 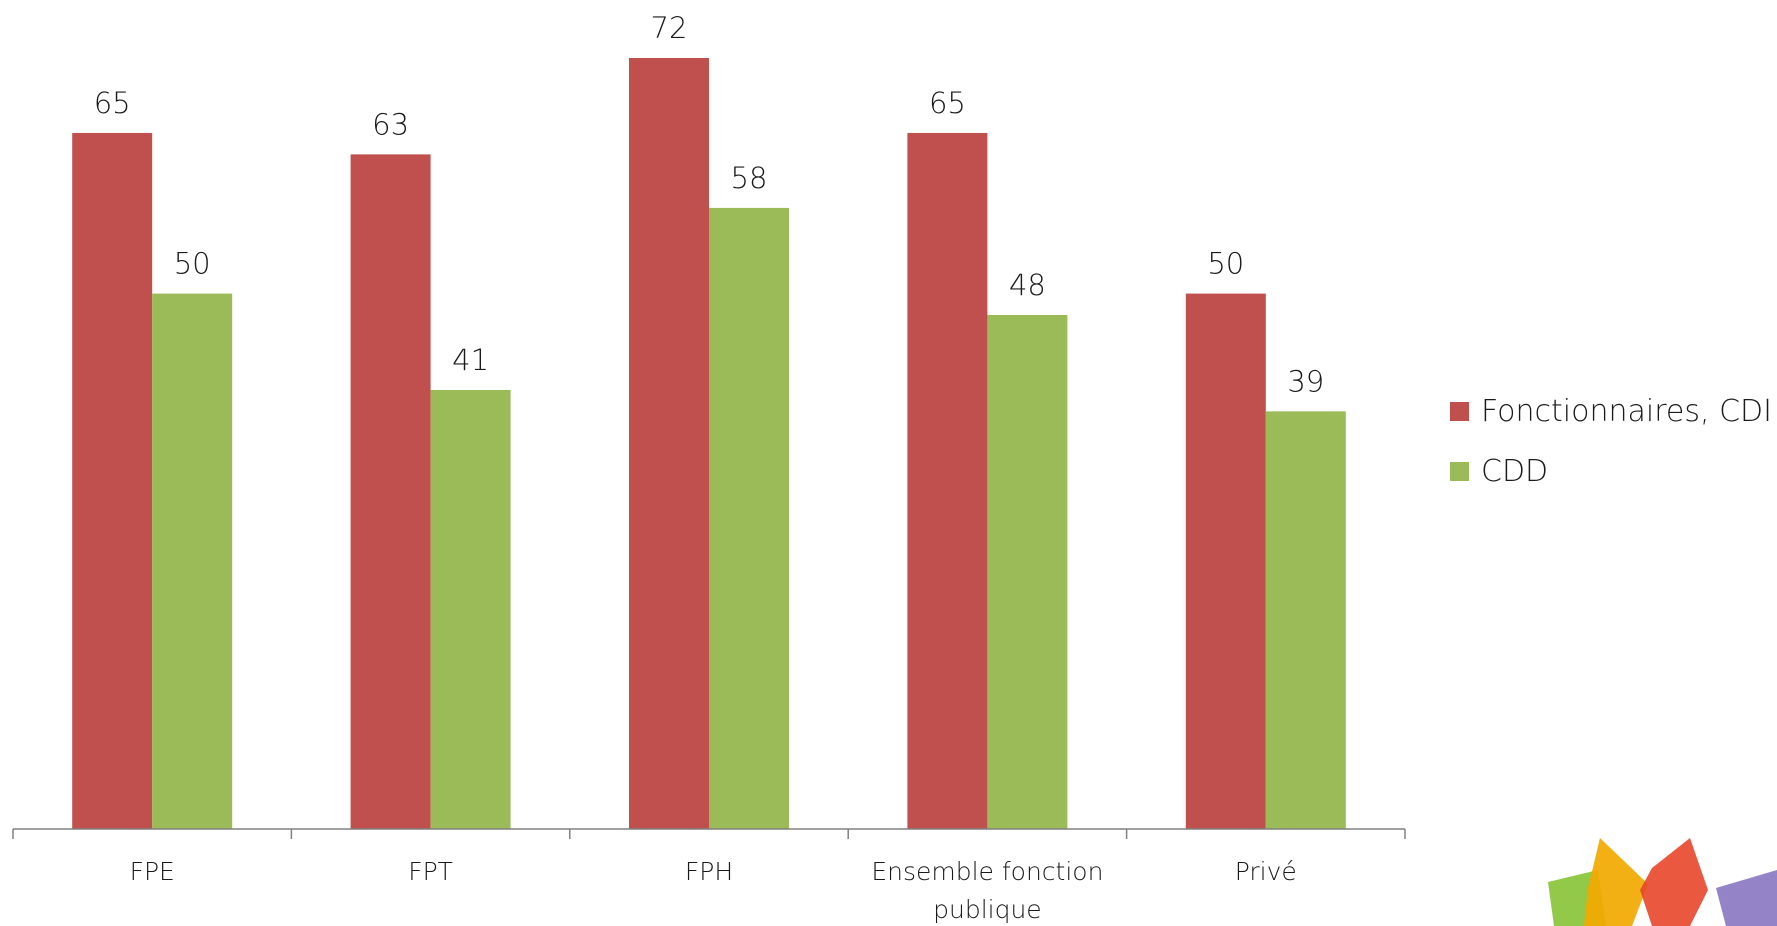 What do you see at coordinates (709, 871) in the screenshot?
I see `category-label: FPH` at bounding box center [709, 871].